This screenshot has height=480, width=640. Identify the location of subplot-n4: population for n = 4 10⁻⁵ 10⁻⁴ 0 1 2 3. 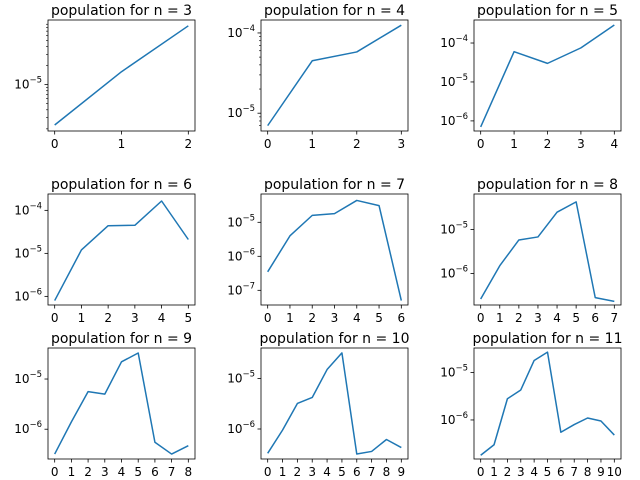
(318, 77).